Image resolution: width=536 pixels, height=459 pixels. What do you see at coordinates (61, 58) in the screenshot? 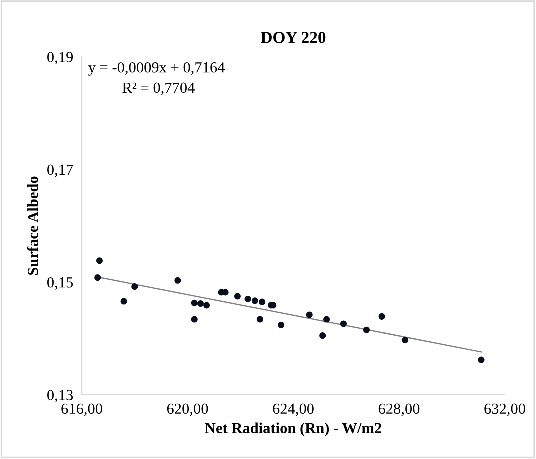
I see `y-tick-label: 0,19` at bounding box center [61, 58].